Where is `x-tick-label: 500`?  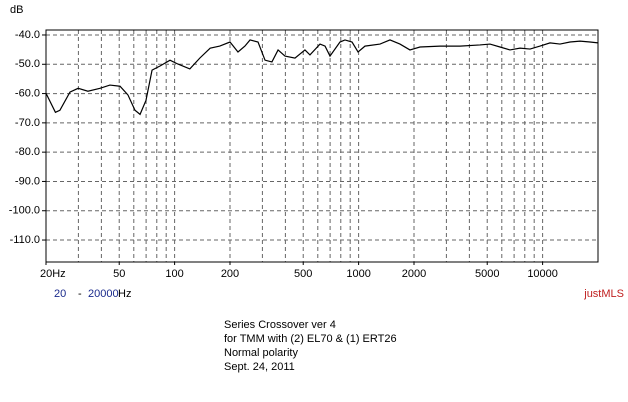 x-tick-label: 500 is located at coordinates (303, 274).